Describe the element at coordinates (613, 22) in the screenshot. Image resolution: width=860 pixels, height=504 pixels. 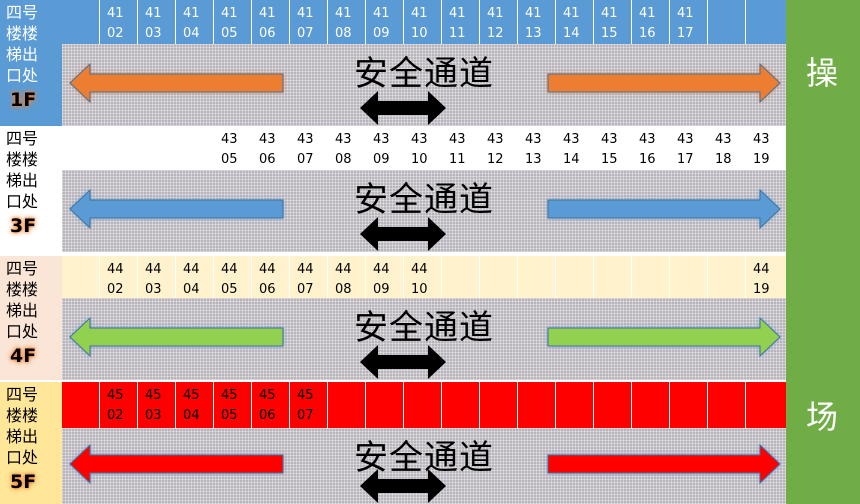
I see `room-cell: 41 15` at that location.